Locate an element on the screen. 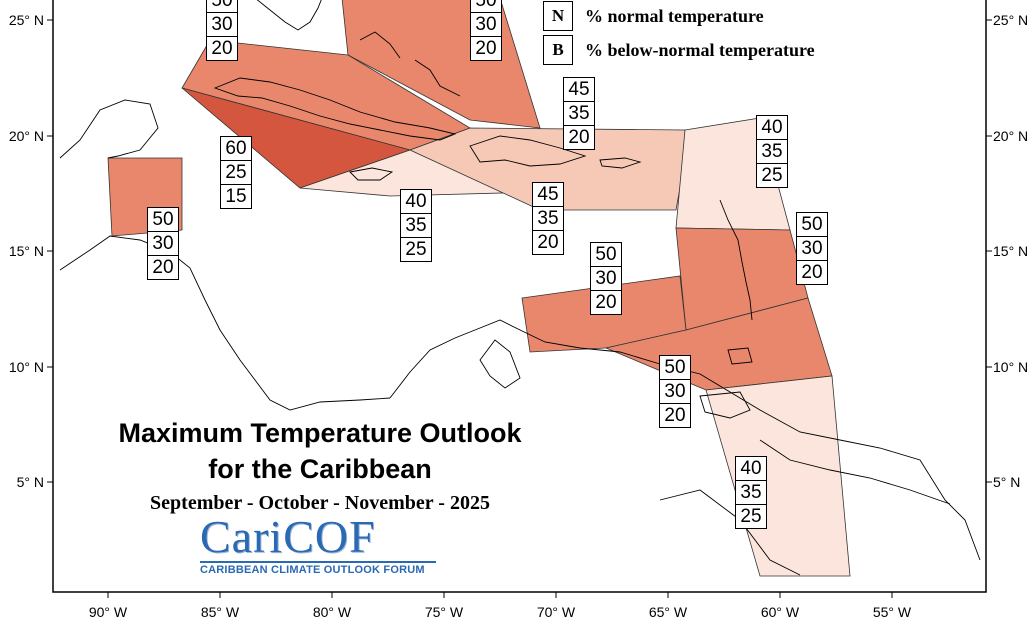  lon-label: 55° W is located at coordinates (892, 612).